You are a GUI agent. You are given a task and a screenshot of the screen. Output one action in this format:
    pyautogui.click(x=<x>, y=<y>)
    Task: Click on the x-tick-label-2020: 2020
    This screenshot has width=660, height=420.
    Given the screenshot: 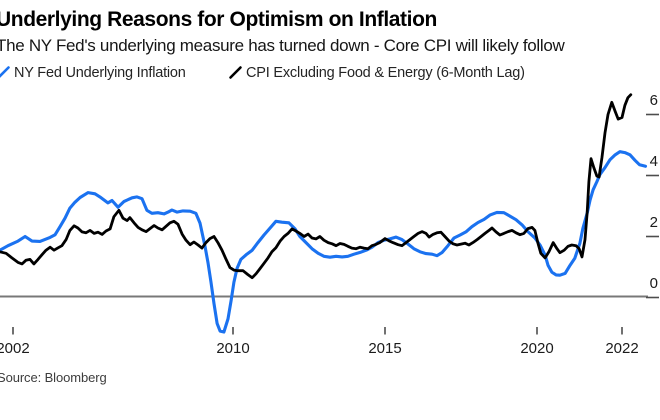 What is the action you would take?
    pyautogui.click(x=537, y=348)
    